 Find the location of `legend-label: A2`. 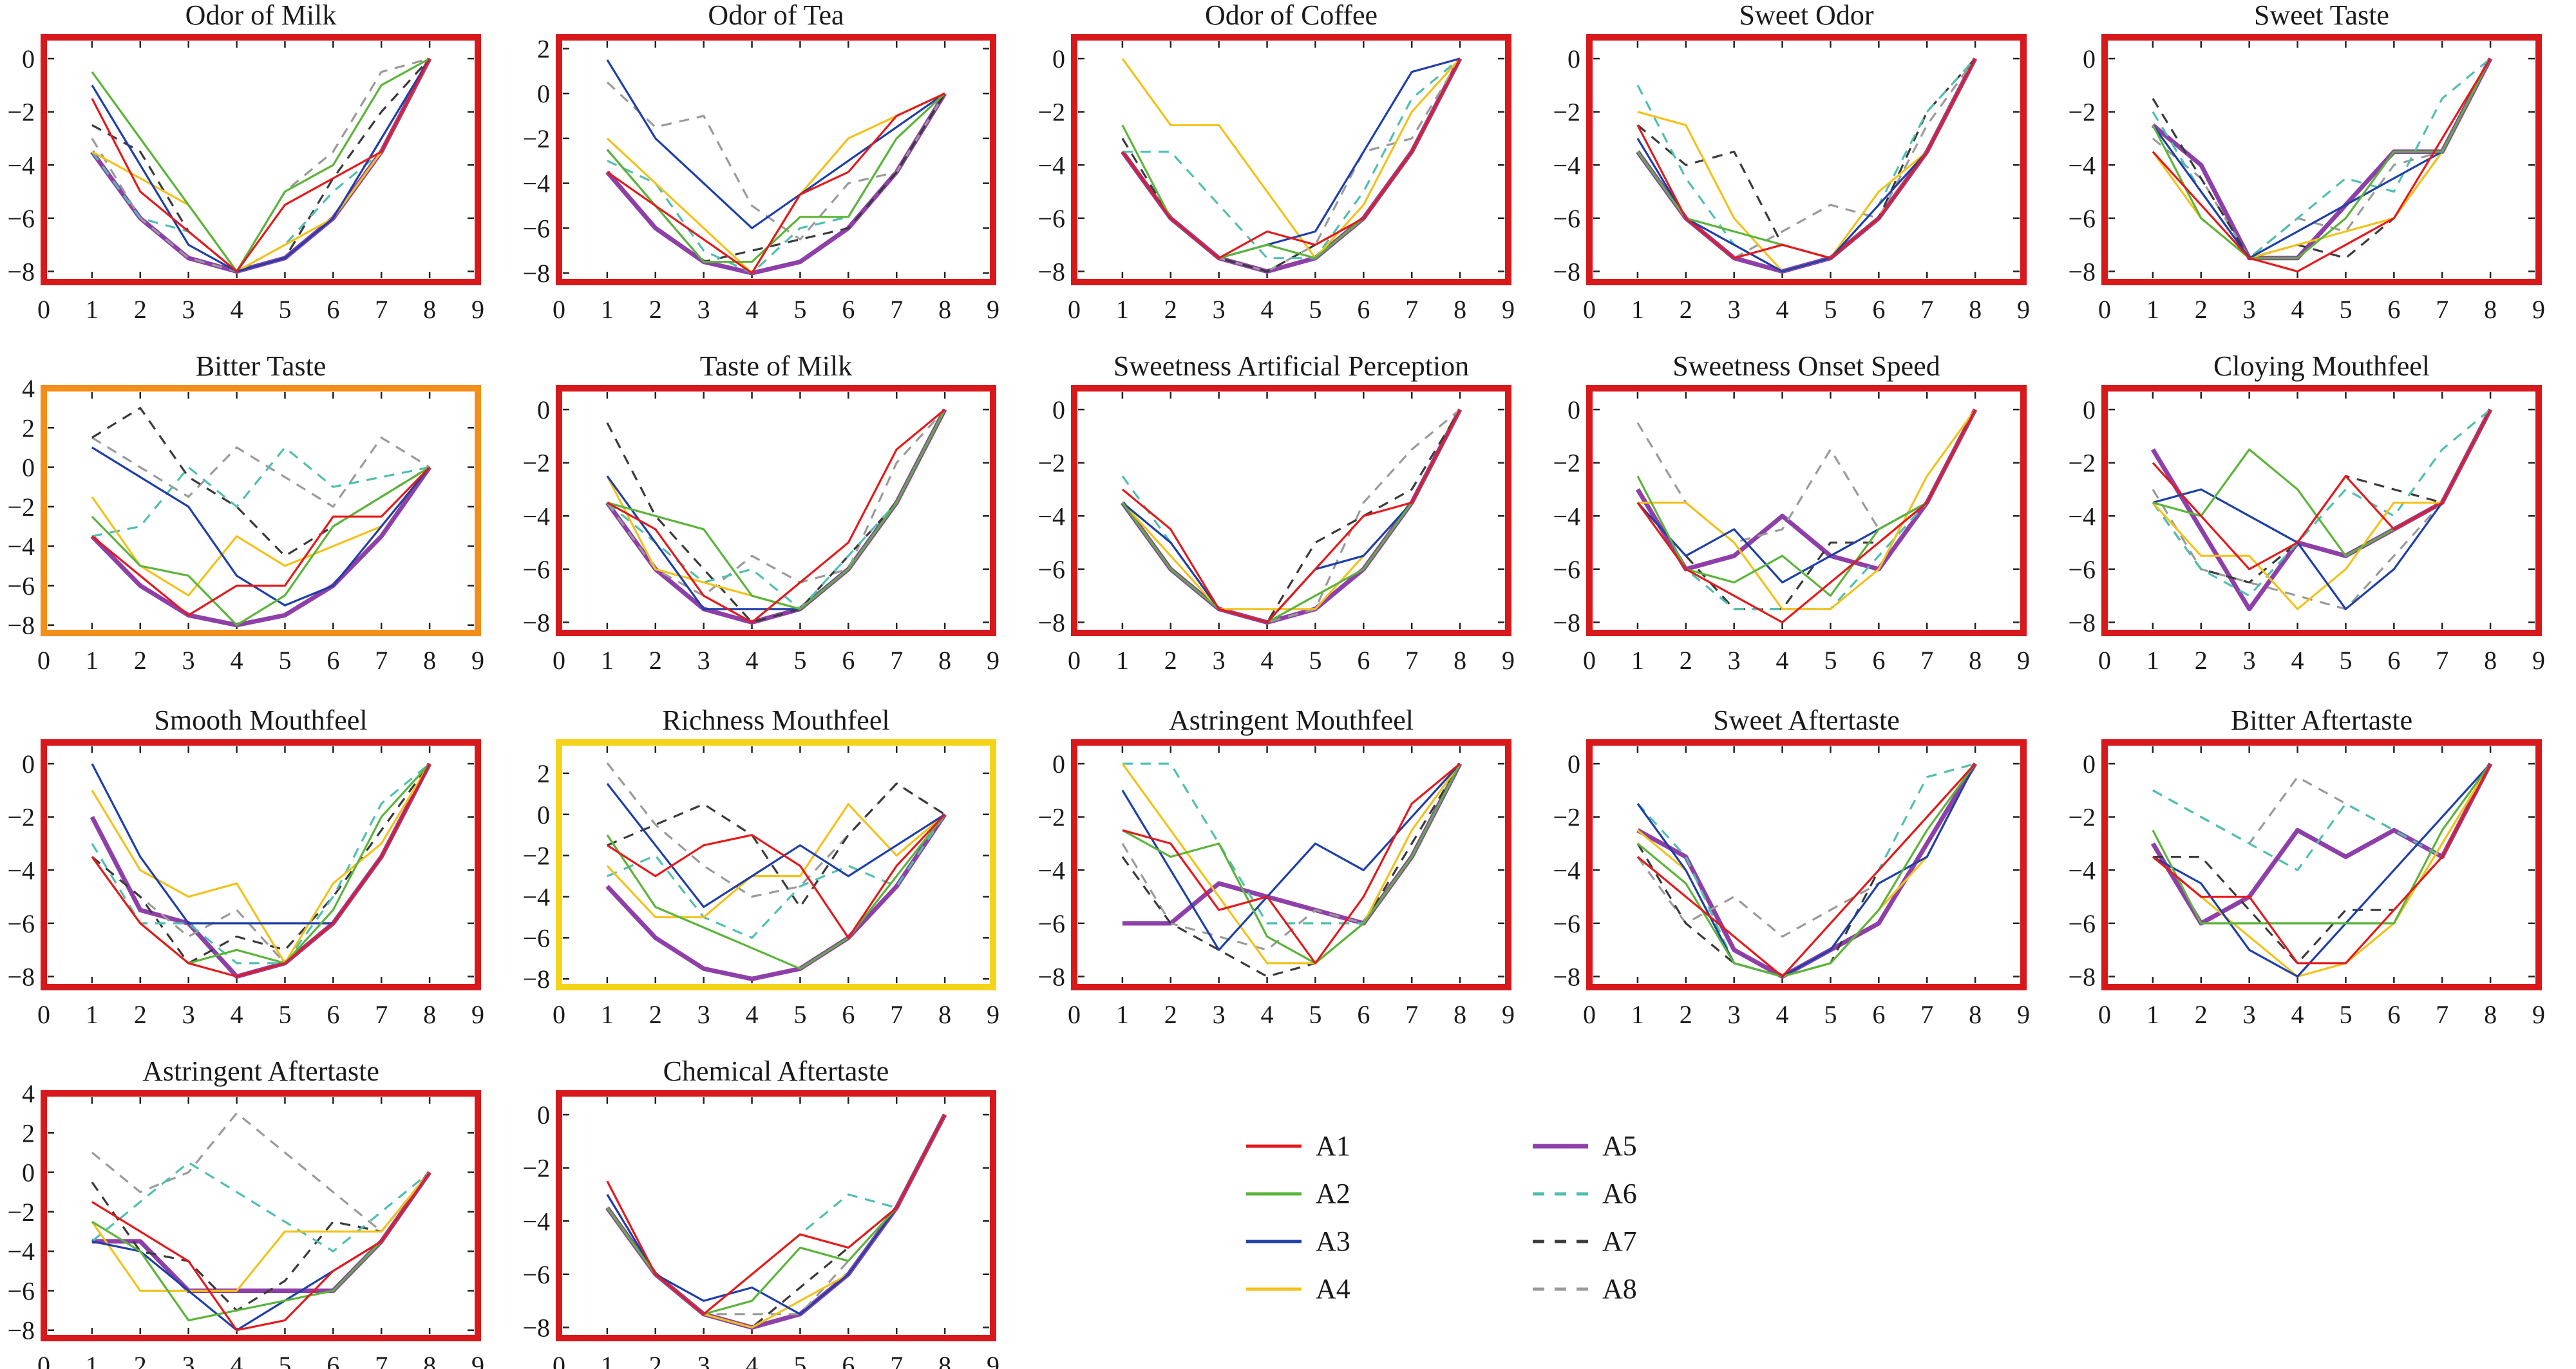

legend-label: A2 is located at coordinates (1333, 1193).